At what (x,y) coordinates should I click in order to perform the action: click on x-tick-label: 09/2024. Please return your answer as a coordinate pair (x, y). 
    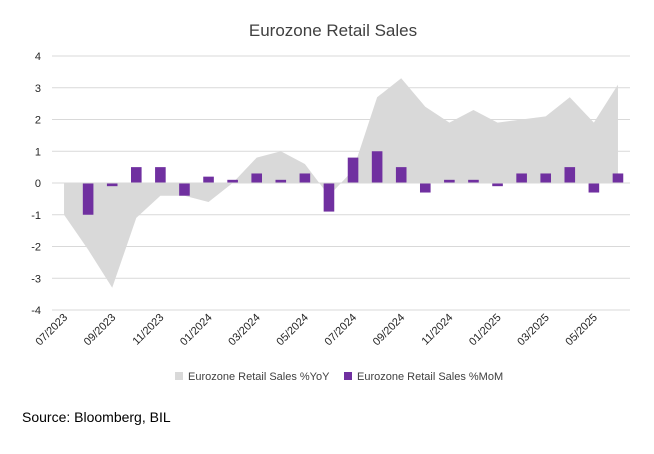
    Looking at the image, I should click on (389, 330).